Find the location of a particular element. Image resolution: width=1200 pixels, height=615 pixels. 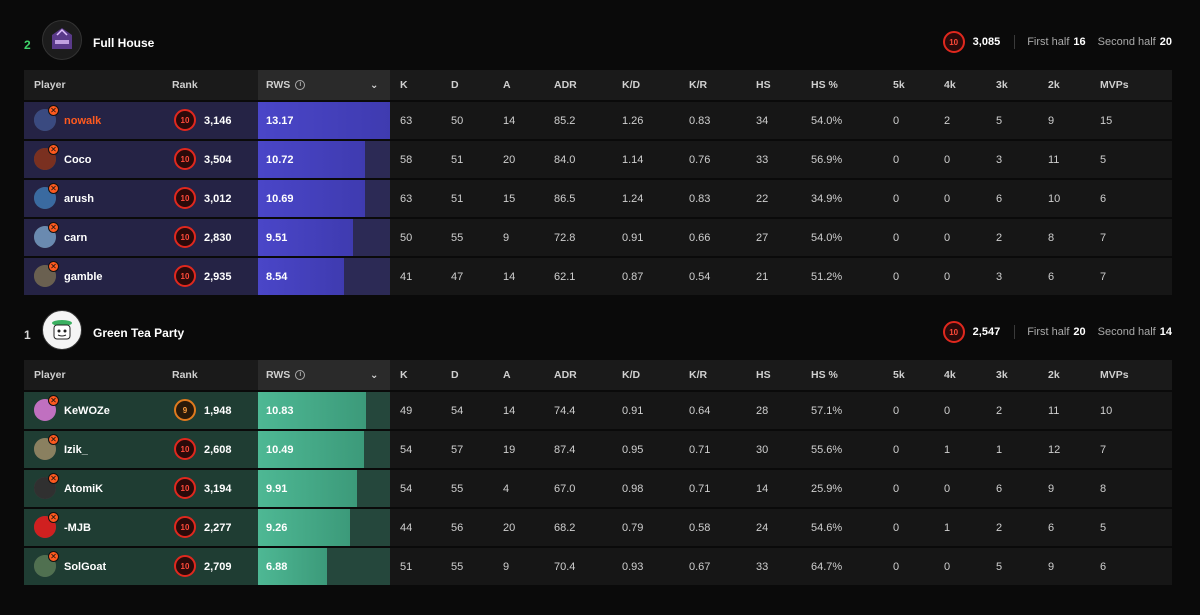

player-name: AtomiK is located at coordinates (84, 488).